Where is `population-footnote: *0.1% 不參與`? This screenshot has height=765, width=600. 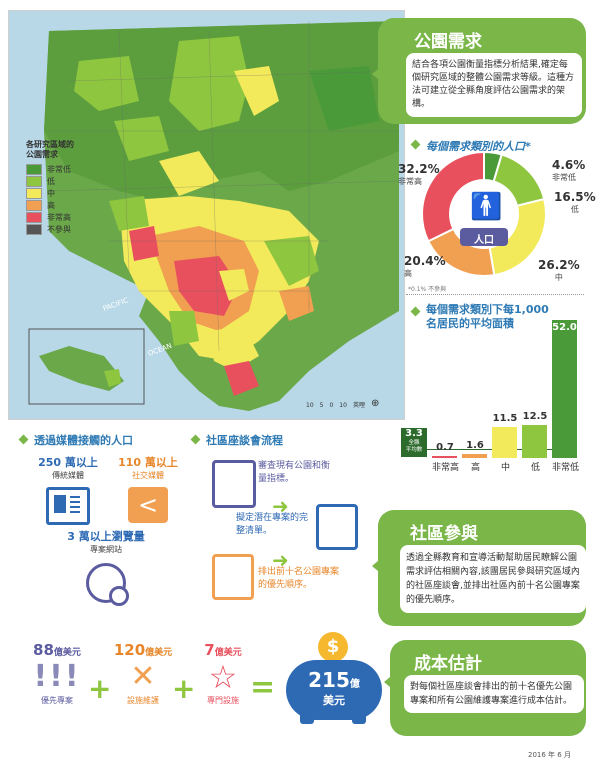 population-footnote: *0.1% 不參與 is located at coordinates (427, 289).